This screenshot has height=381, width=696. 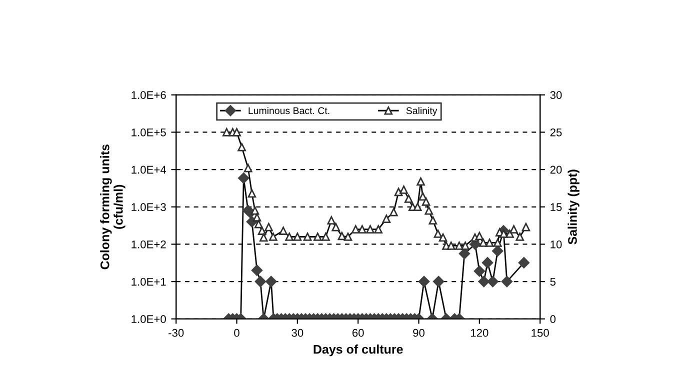 What do you see at coordinates (149, 132) in the screenshot?
I see `y-tick-label: 1.0E+5` at bounding box center [149, 132].